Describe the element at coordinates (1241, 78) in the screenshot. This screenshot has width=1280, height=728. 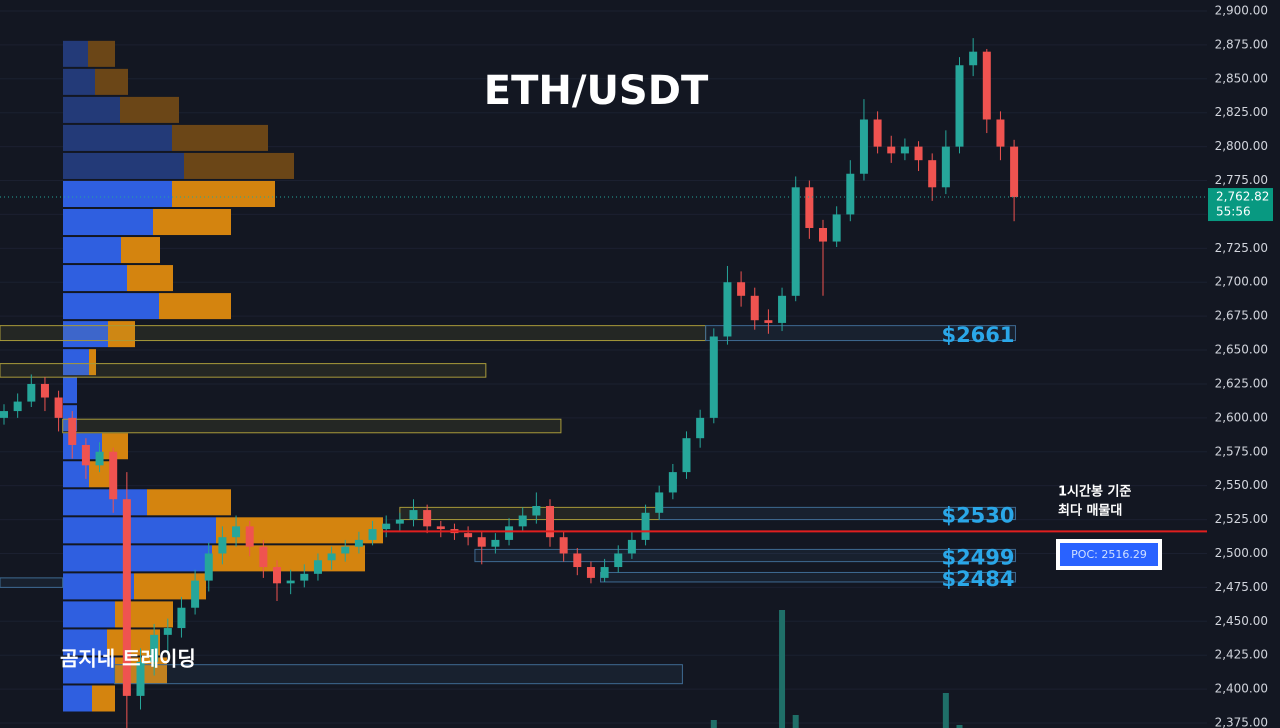
I see `y-tick-label: 2,850.00` at that location.